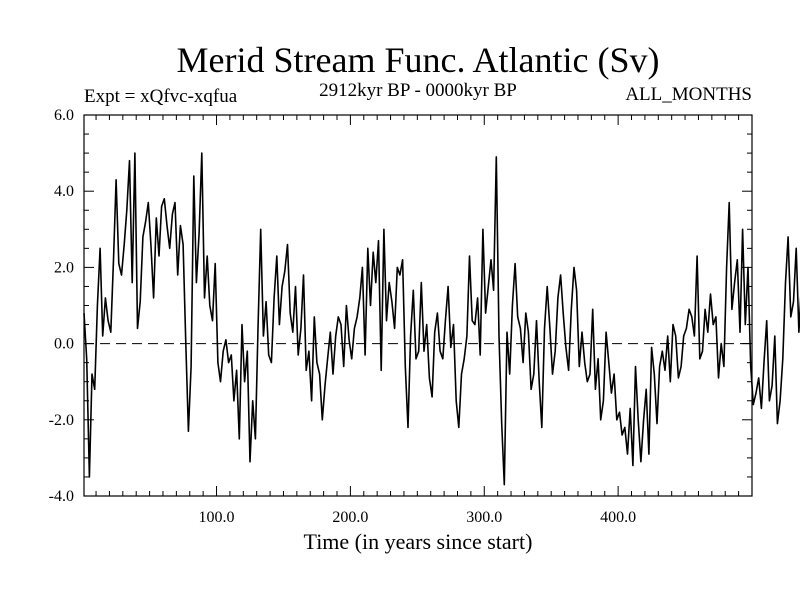  I want to click on x-tick-label: 100.0, so click(217, 517).